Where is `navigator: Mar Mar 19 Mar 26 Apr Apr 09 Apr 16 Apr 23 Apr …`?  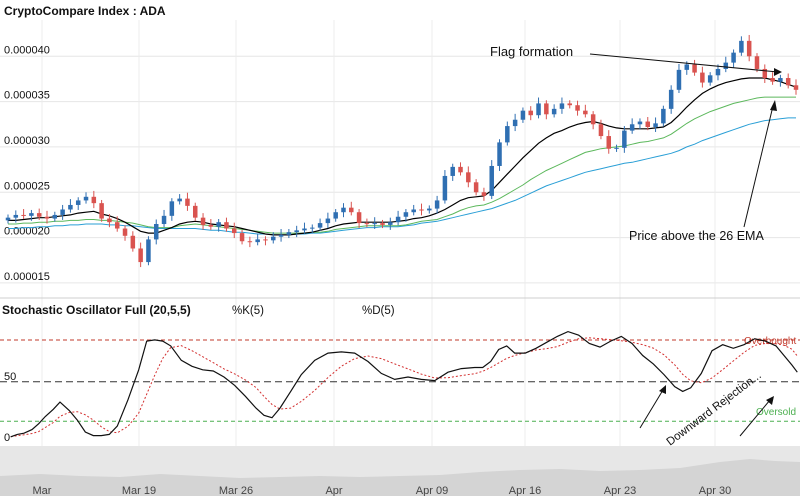 navigator: Mar Mar 19 Mar 26 Apr Apr 09 Apr 16 Apr 23 Apr … is located at coordinates (400, 471).